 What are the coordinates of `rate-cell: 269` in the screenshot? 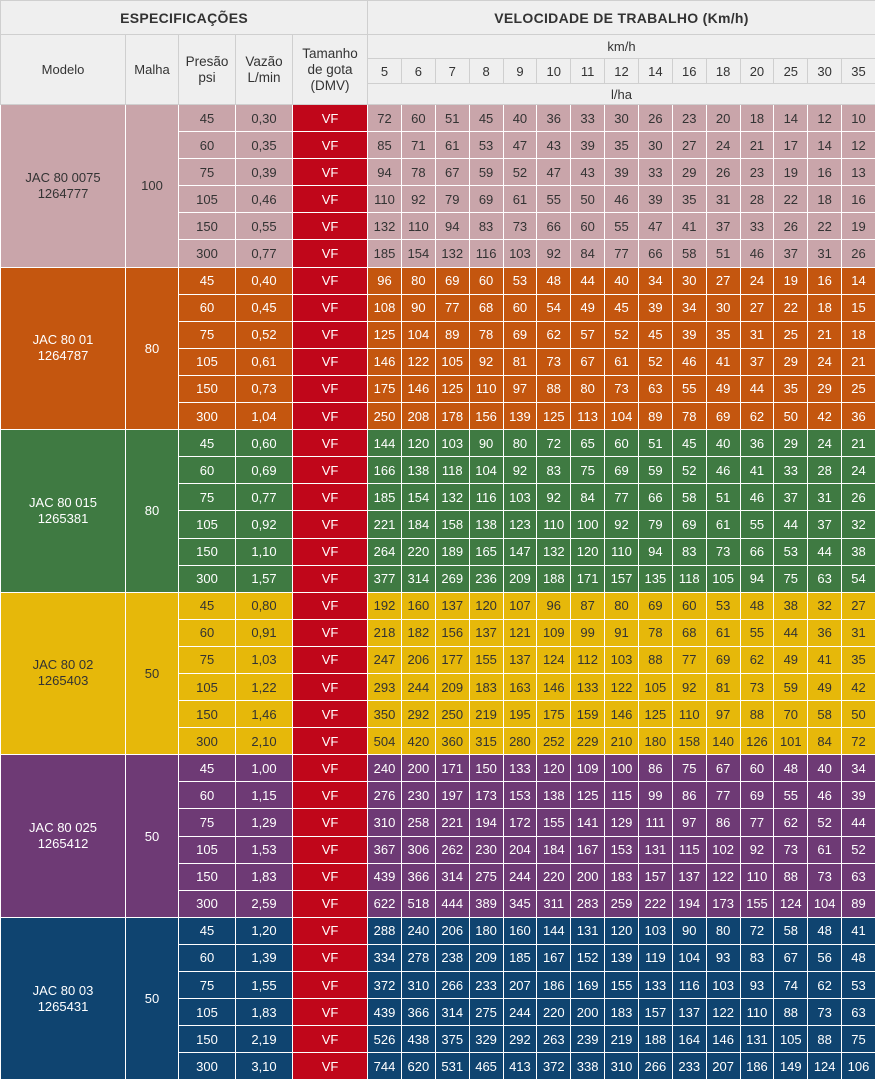 It's located at (452, 578).